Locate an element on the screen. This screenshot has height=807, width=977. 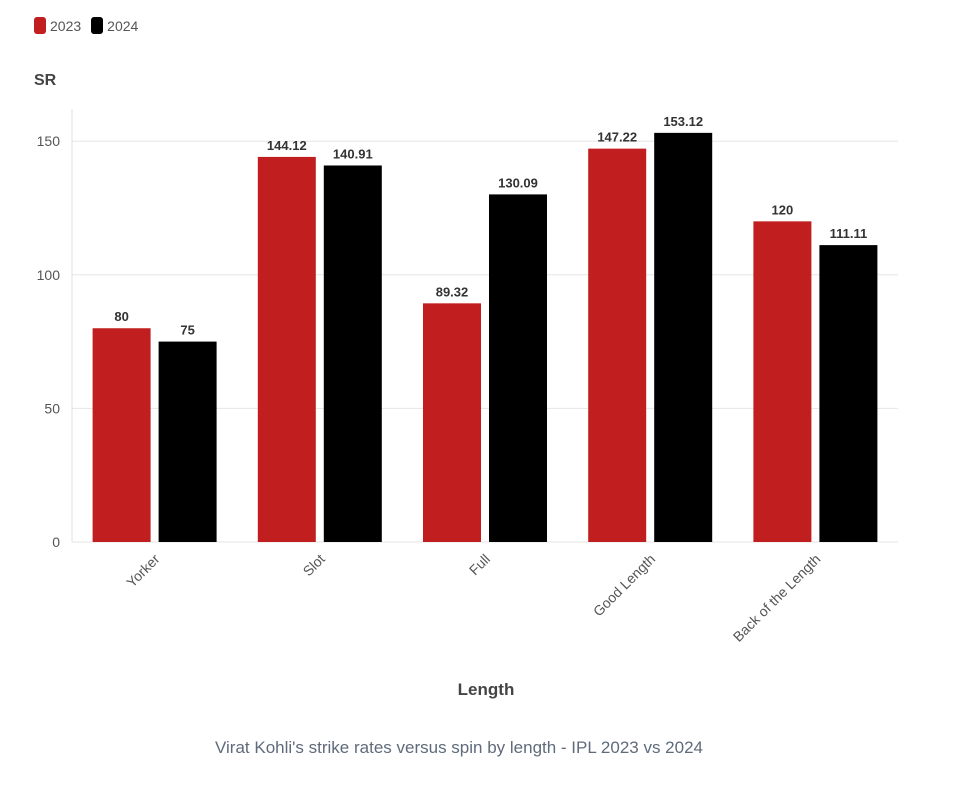
bar-2024-full is located at coordinates (518, 368).